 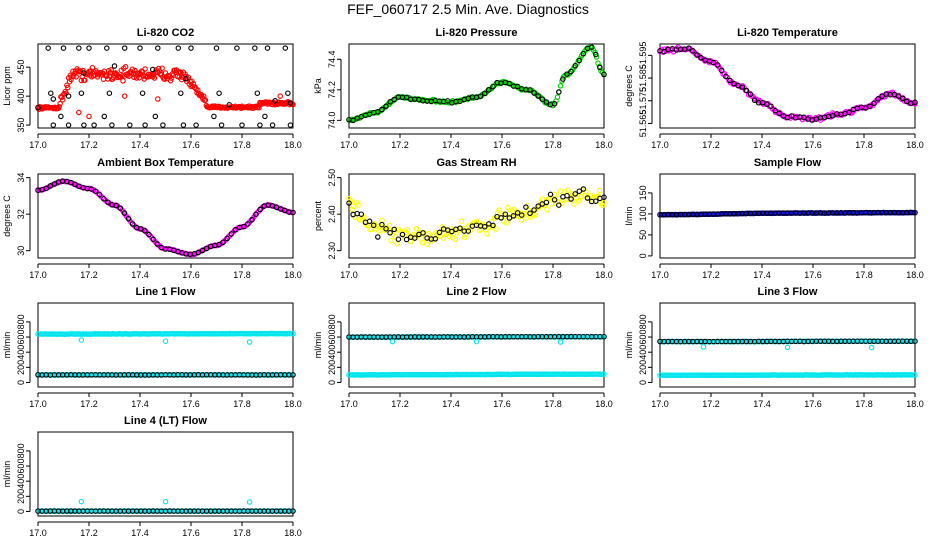 I want to click on series-1-min-low, so click(x=476, y=374).